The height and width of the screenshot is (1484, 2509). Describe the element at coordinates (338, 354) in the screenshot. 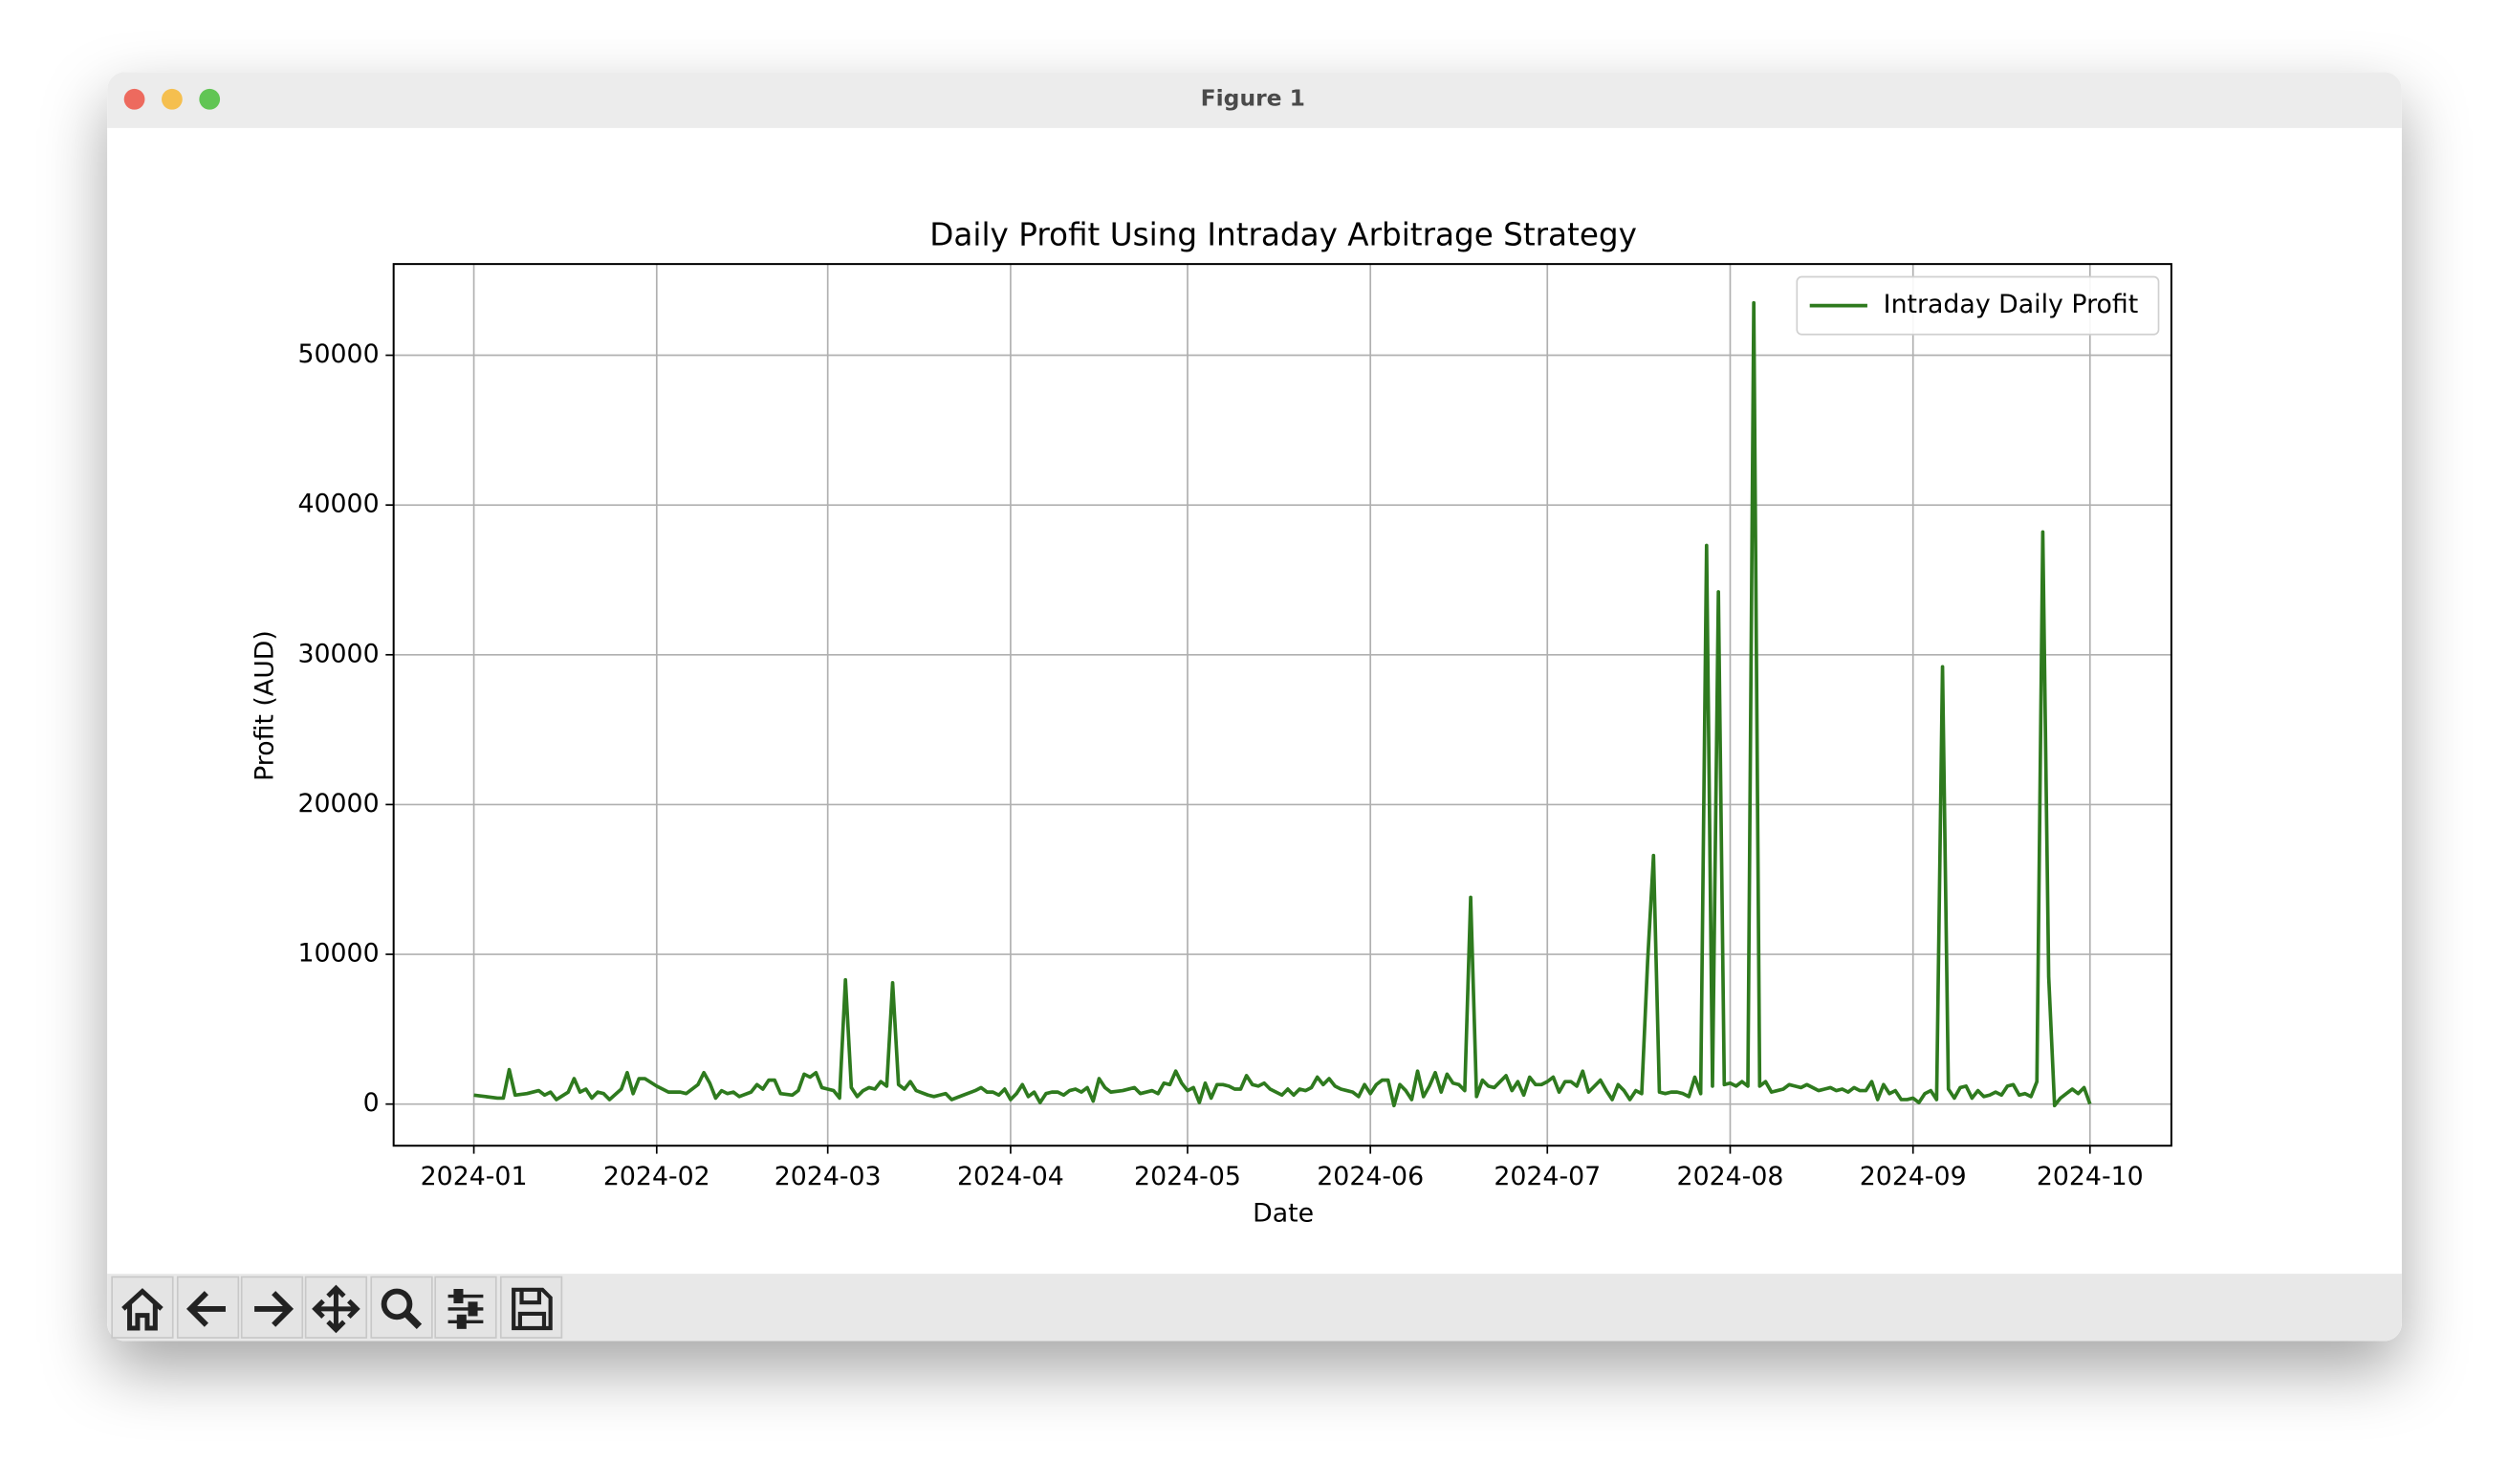

I see `y-tick-label: 50000` at that location.